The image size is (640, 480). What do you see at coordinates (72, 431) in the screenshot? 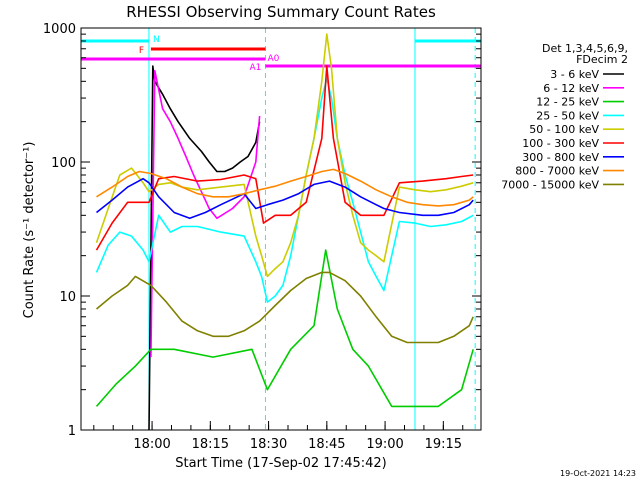
I see `y-tick-label: 1` at bounding box center [72, 431].